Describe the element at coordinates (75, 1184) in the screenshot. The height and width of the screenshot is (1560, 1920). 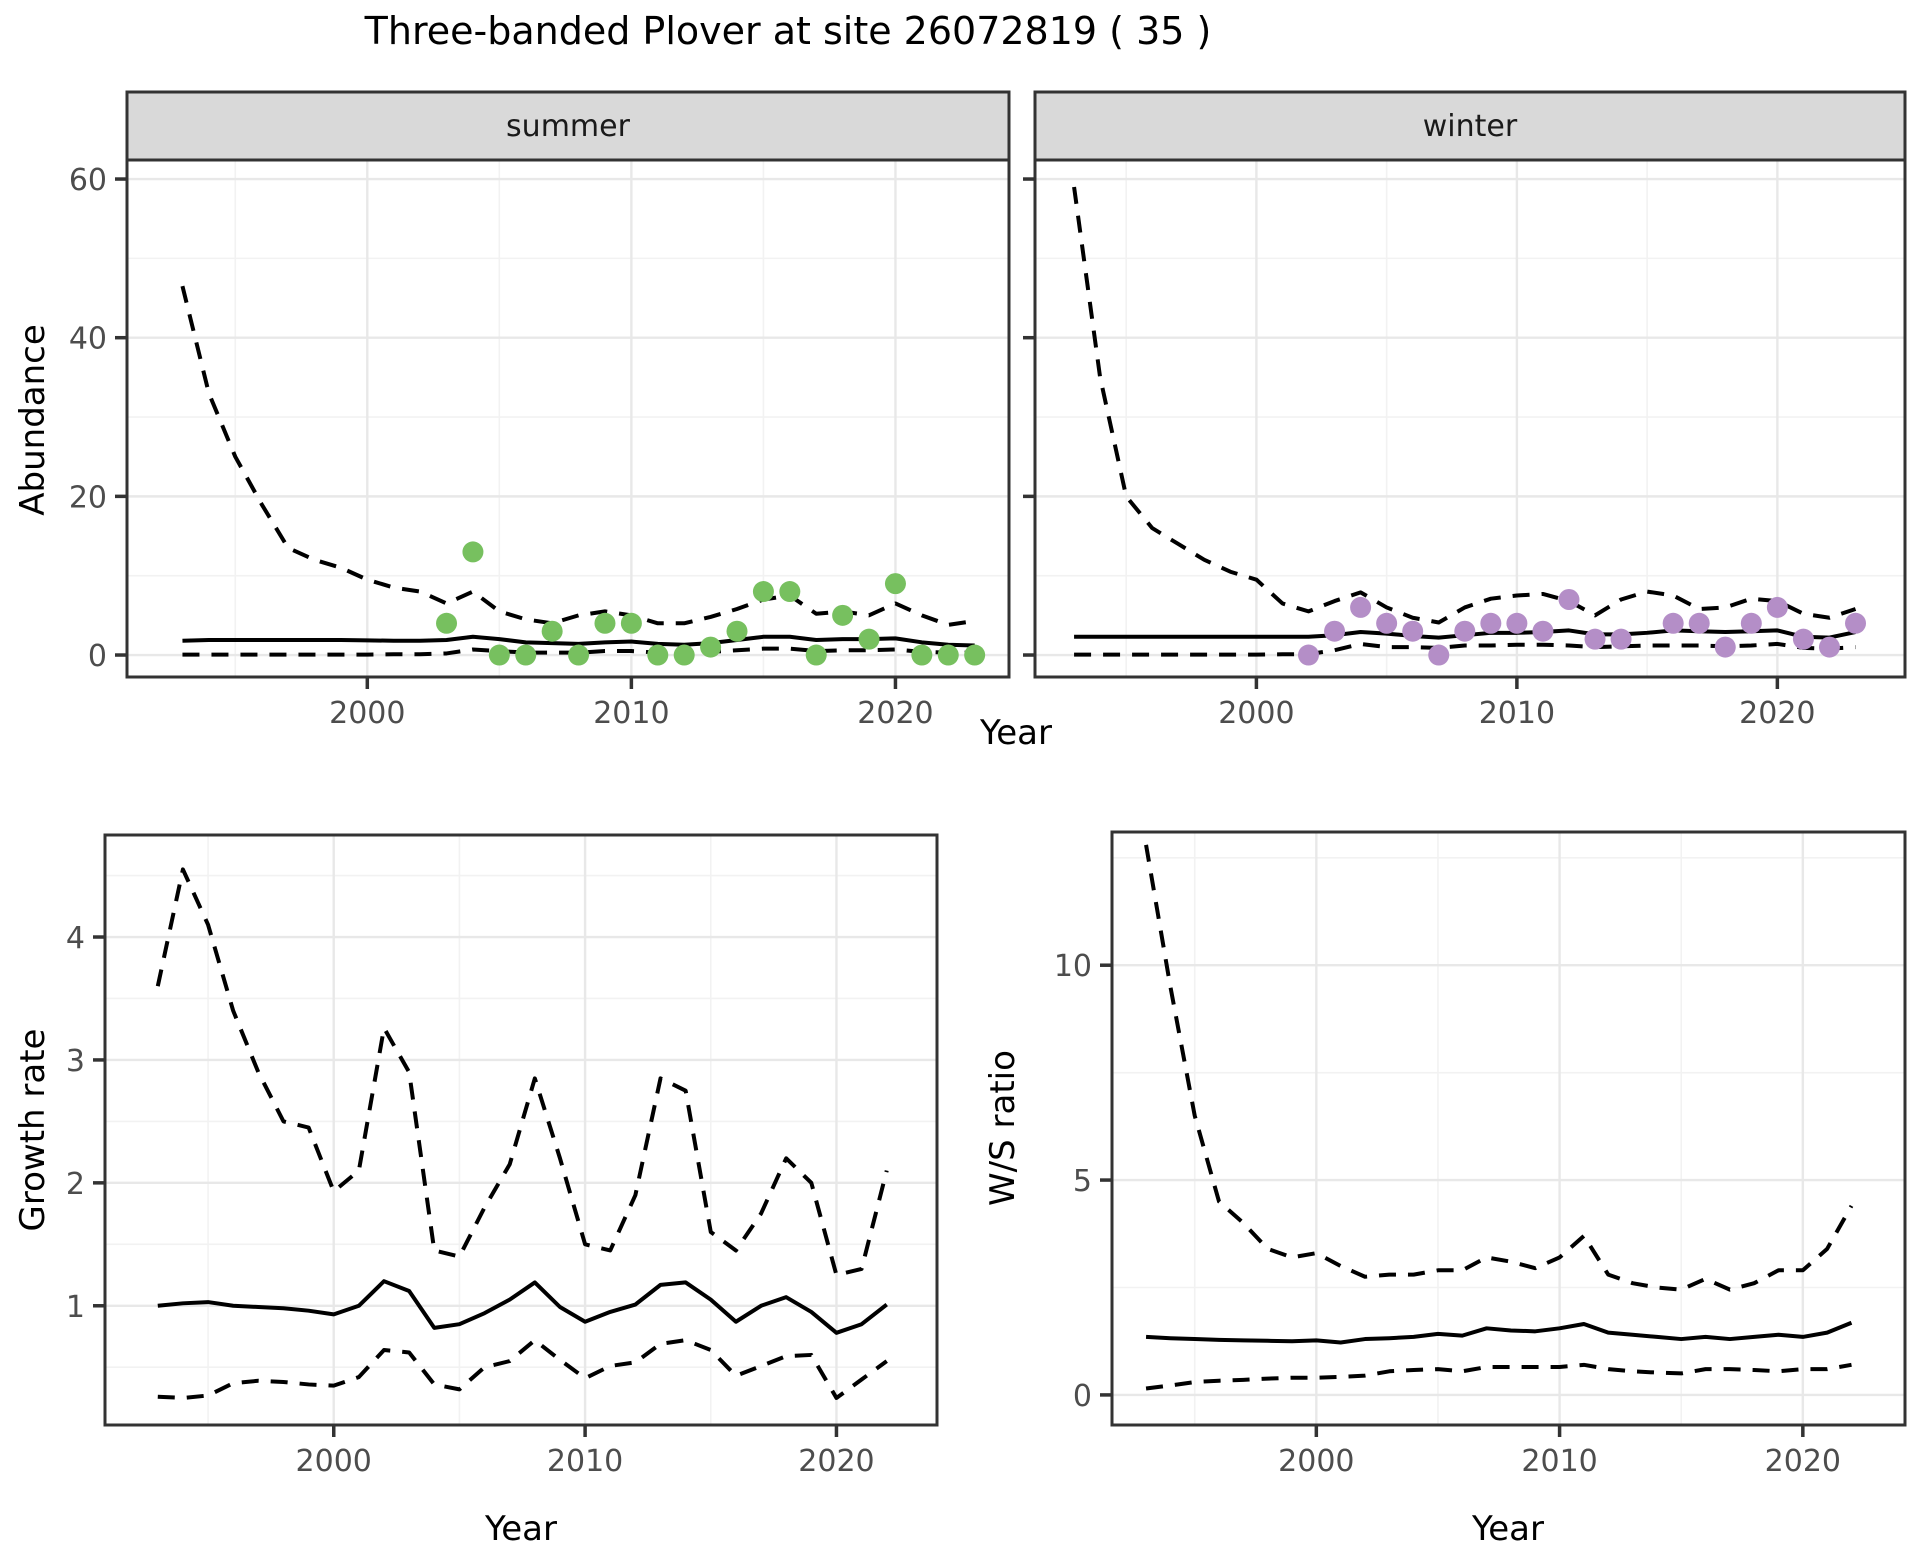
I see `y-tick-label: 2` at that location.